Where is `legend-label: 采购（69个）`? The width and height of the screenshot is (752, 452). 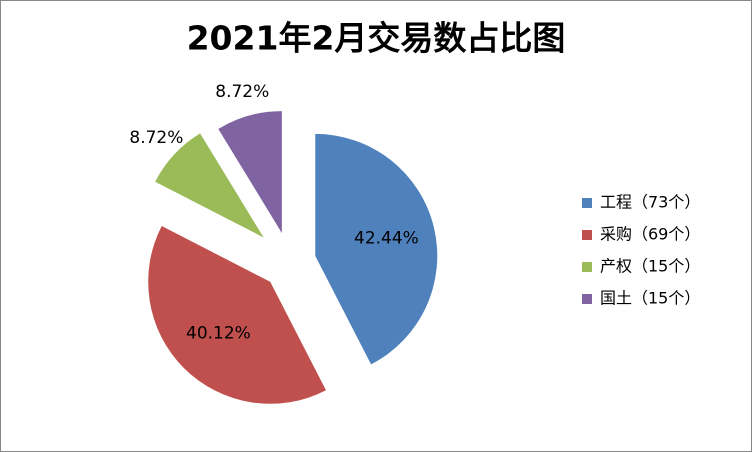
legend-label: 采购（69个） is located at coordinates (650, 234).